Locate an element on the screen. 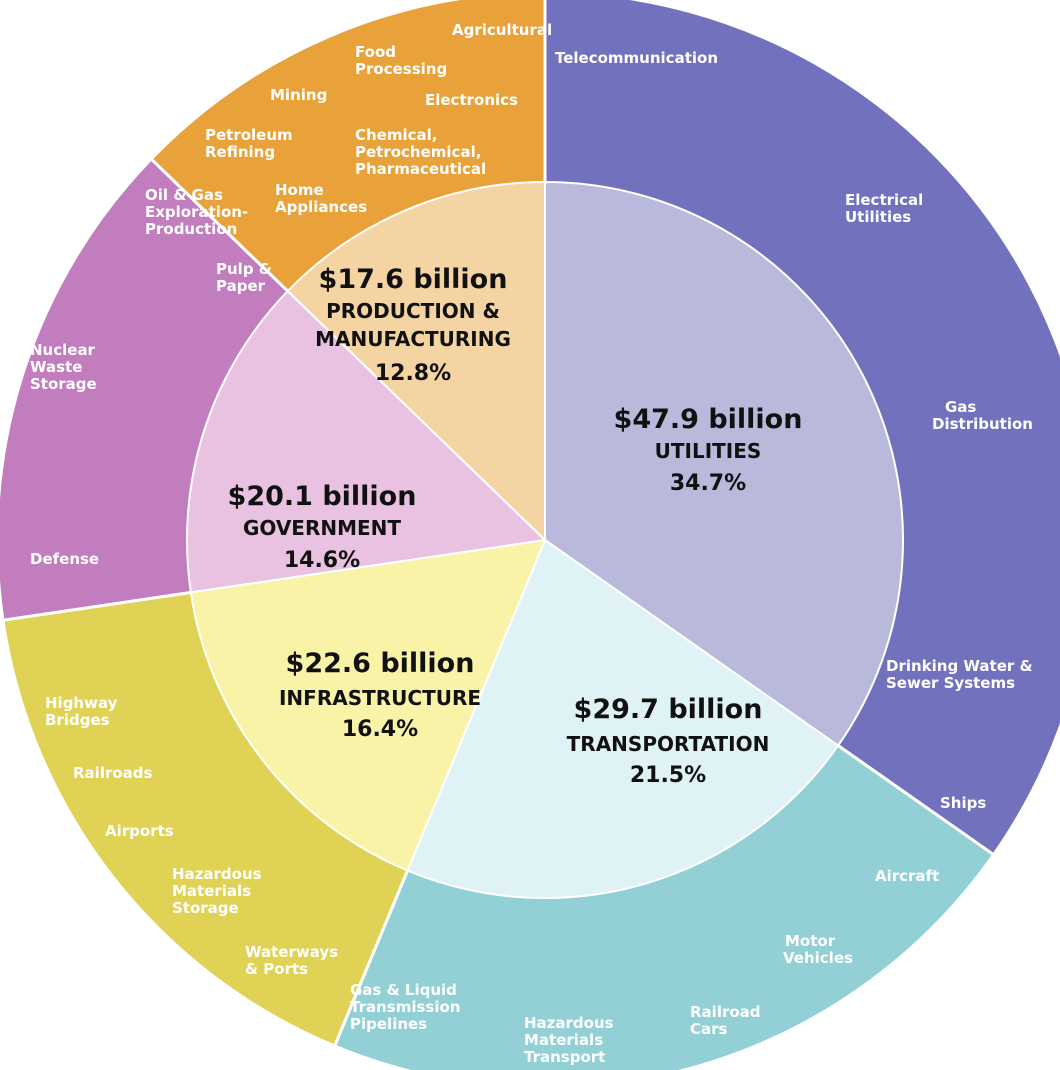 Image resolution: width=1060 pixels, height=1070 pixels. outer-label-airports: Airports is located at coordinates (139, 831).